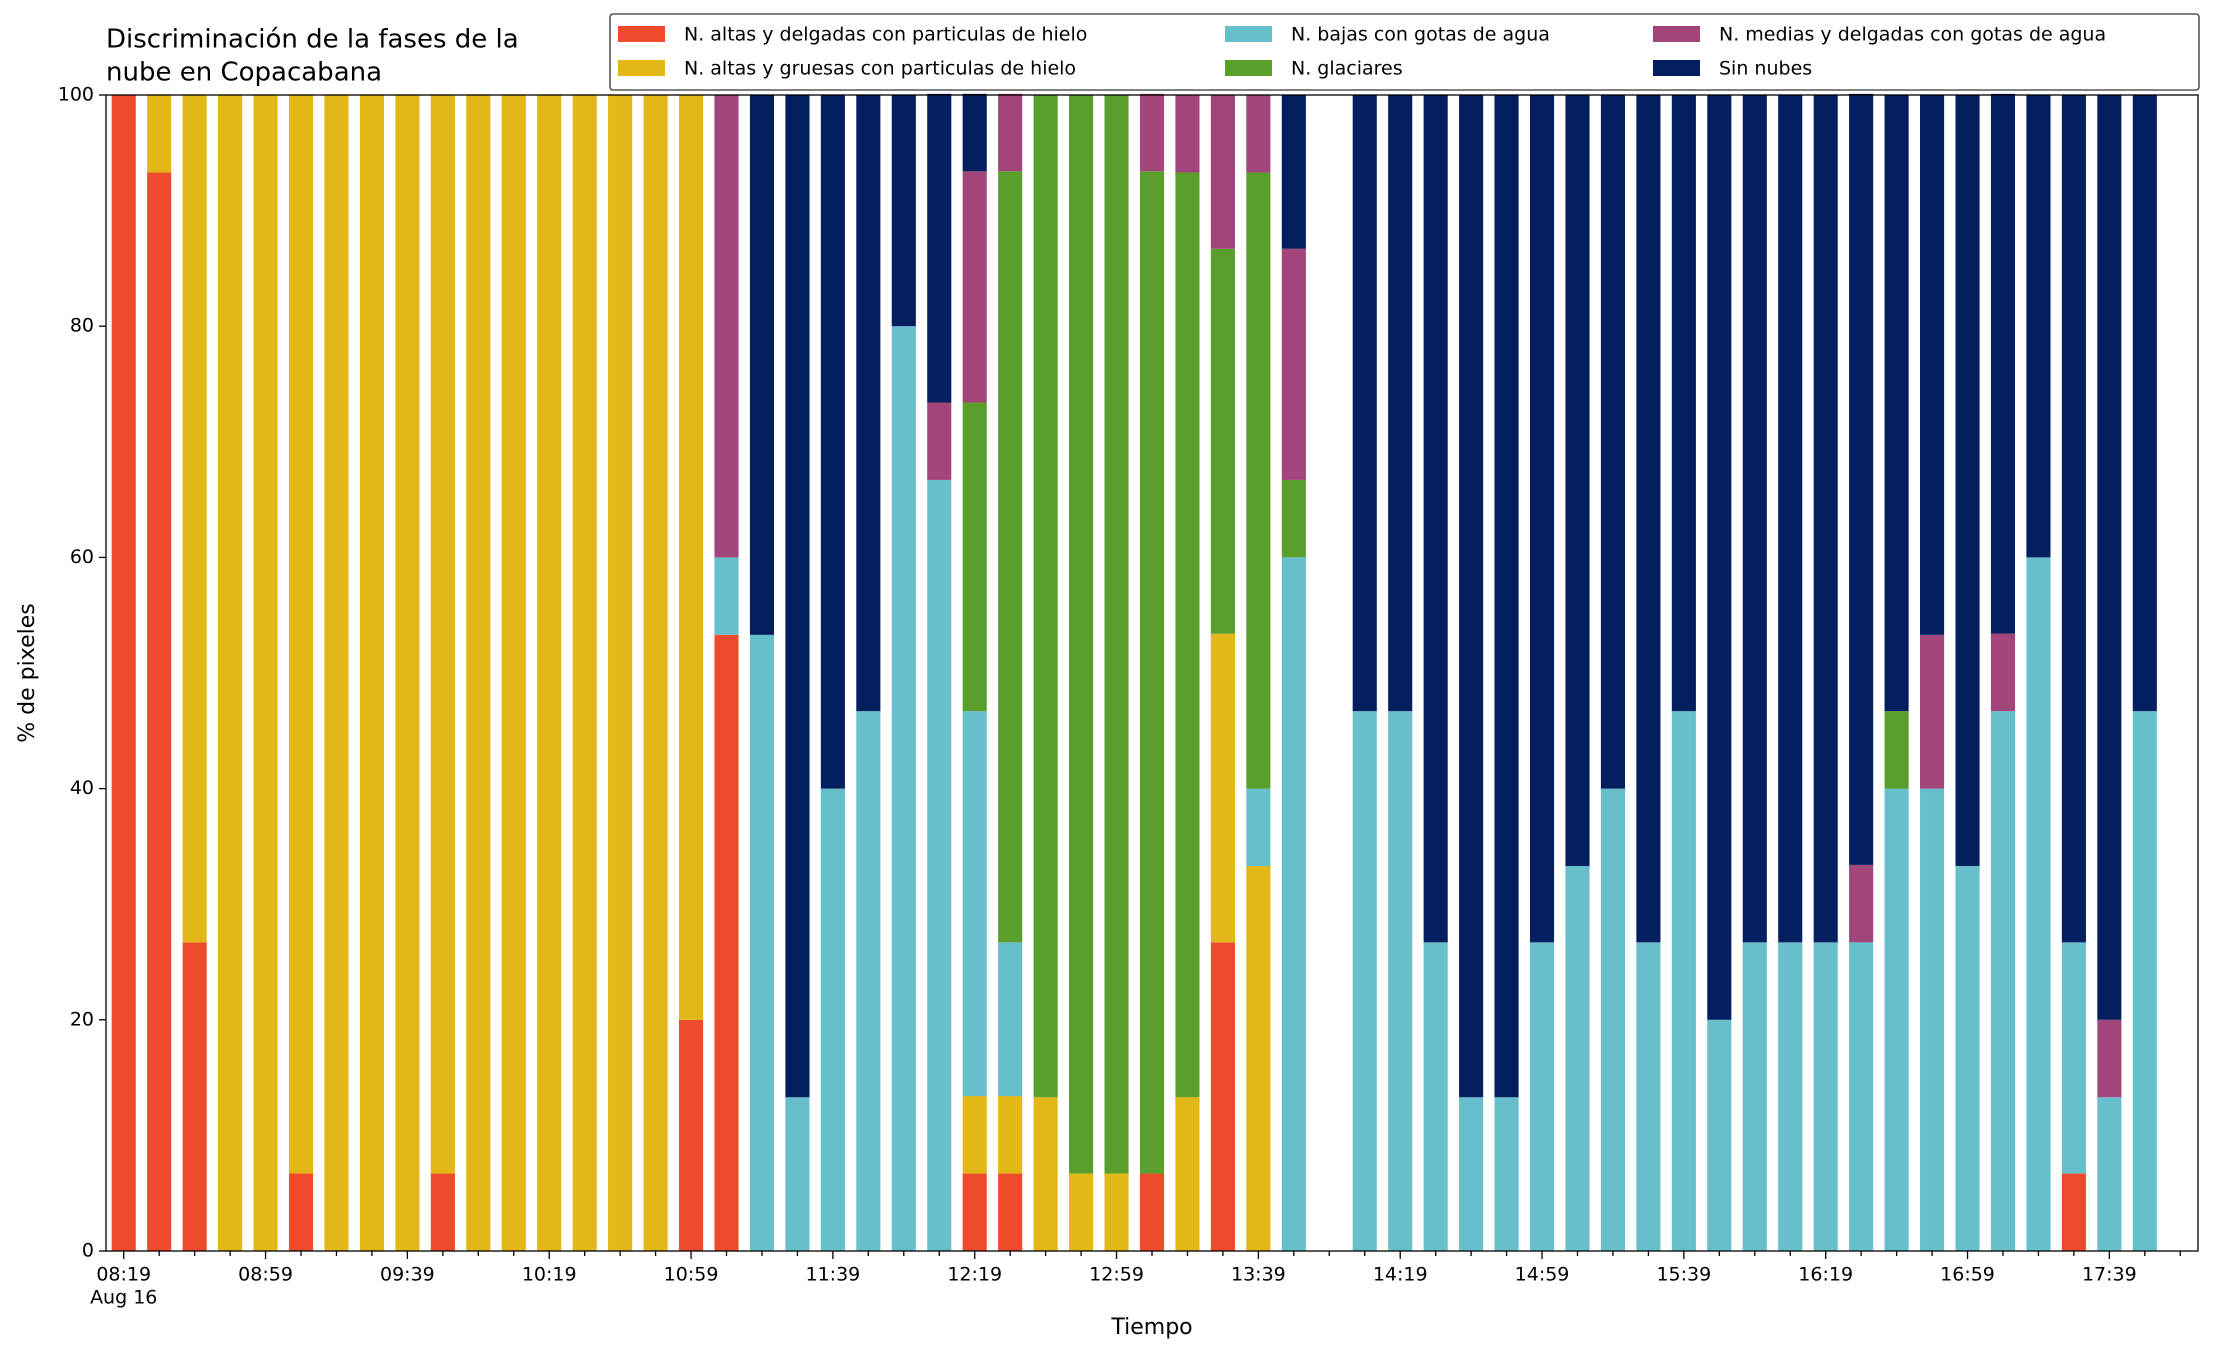 The height and width of the screenshot is (1355, 2216). What do you see at coordinates (82, 326) in the screenshot?
I see `y-tick-label: 80` at bounding box center [82, 326].